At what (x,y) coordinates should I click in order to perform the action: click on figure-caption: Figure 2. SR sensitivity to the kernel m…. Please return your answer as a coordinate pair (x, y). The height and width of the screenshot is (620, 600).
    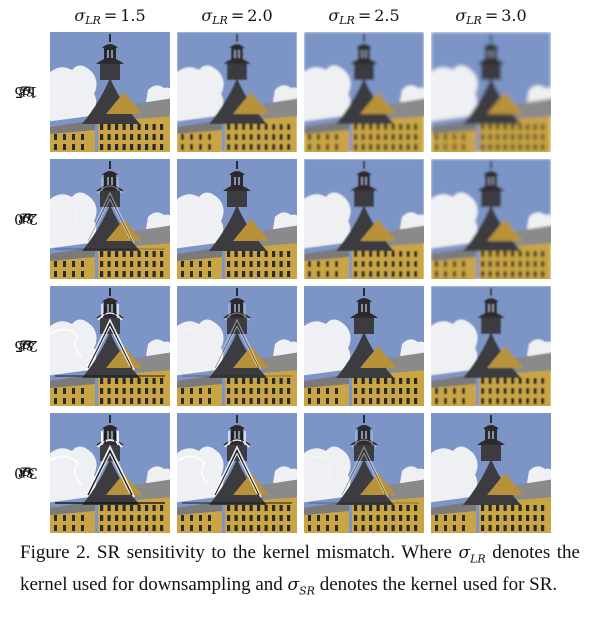
    Looking at the image, I should click on (300, 570).